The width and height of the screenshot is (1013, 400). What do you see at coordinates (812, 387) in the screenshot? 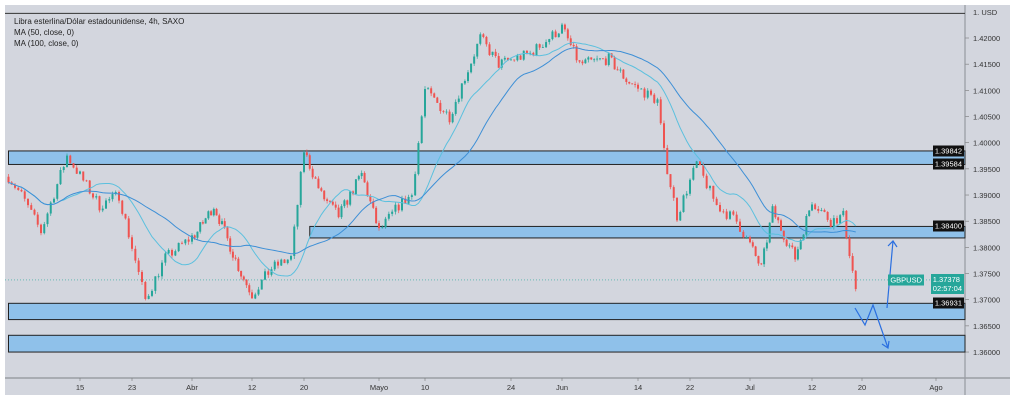
I see `x-tick-label: 12` at bounding box center [812, 387].